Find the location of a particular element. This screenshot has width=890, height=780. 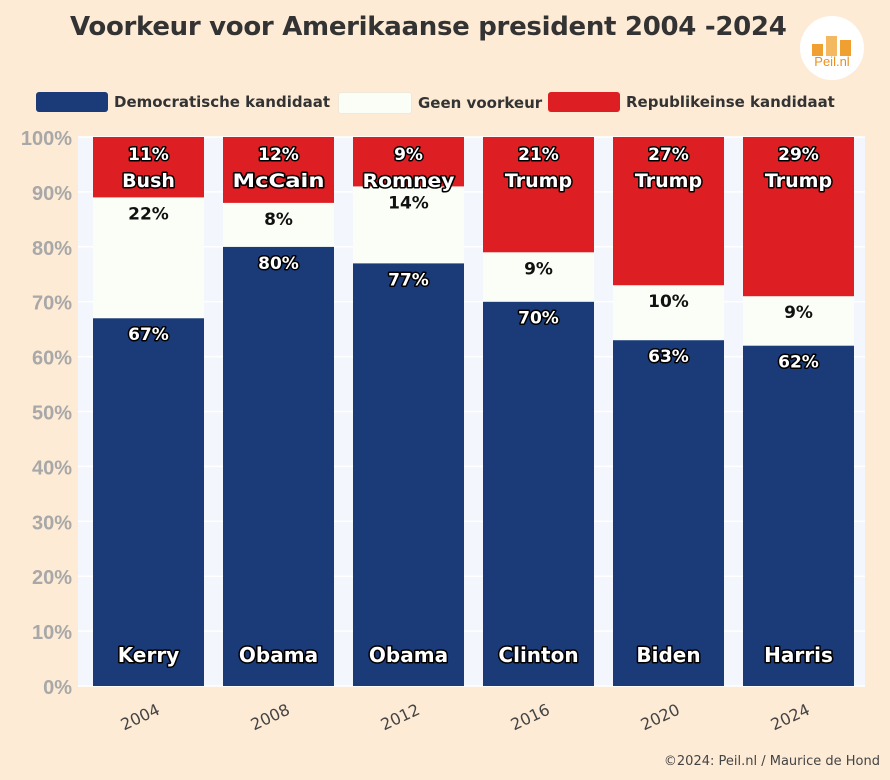

peil-logo: Peil.nl is located at coordinates (832, 48).